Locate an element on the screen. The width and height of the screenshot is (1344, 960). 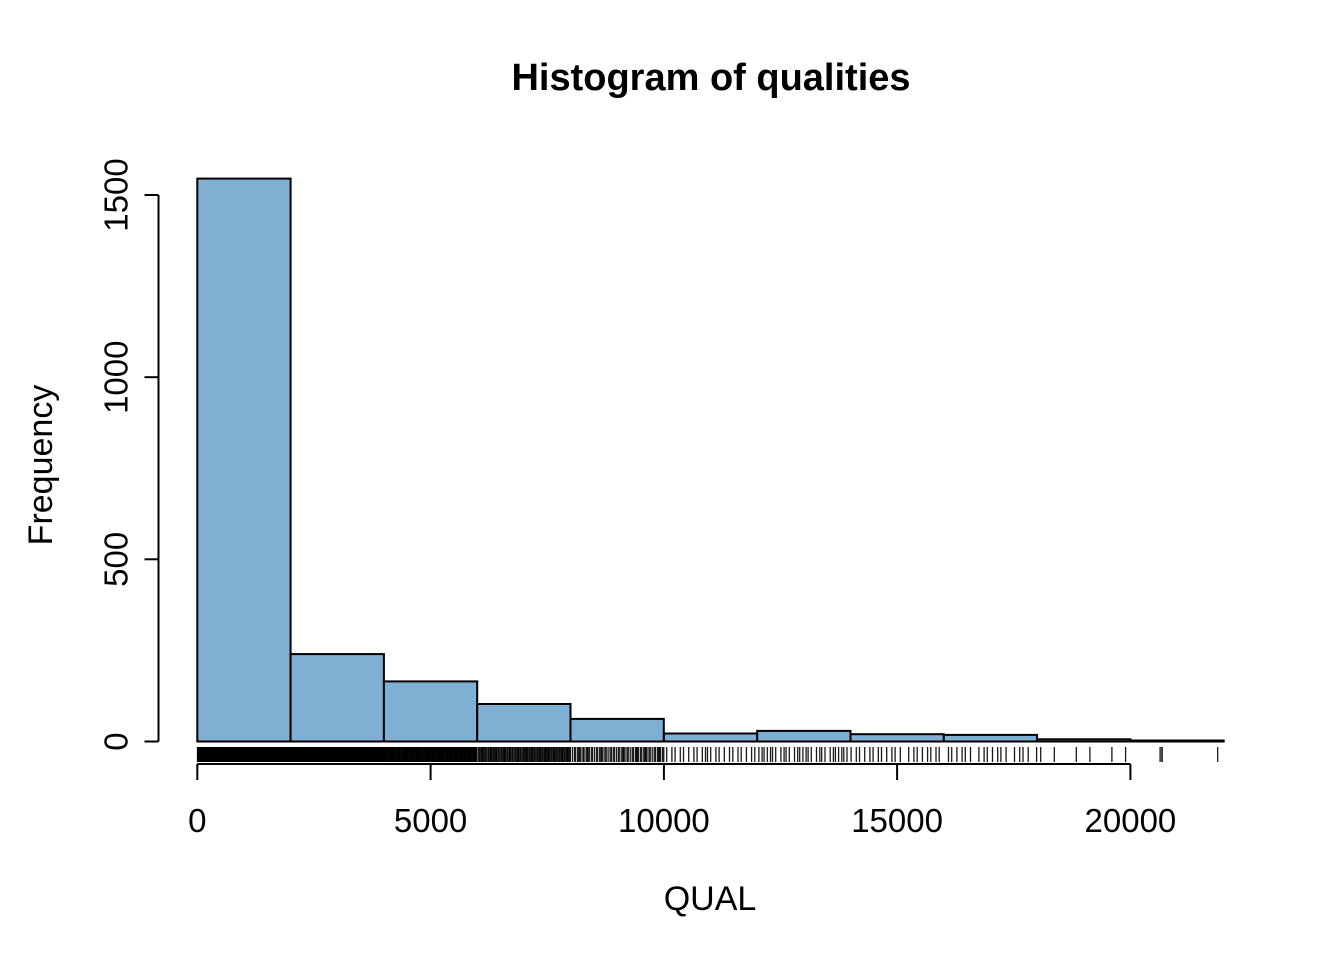
rug-plot is located at coordinates (707, 754).